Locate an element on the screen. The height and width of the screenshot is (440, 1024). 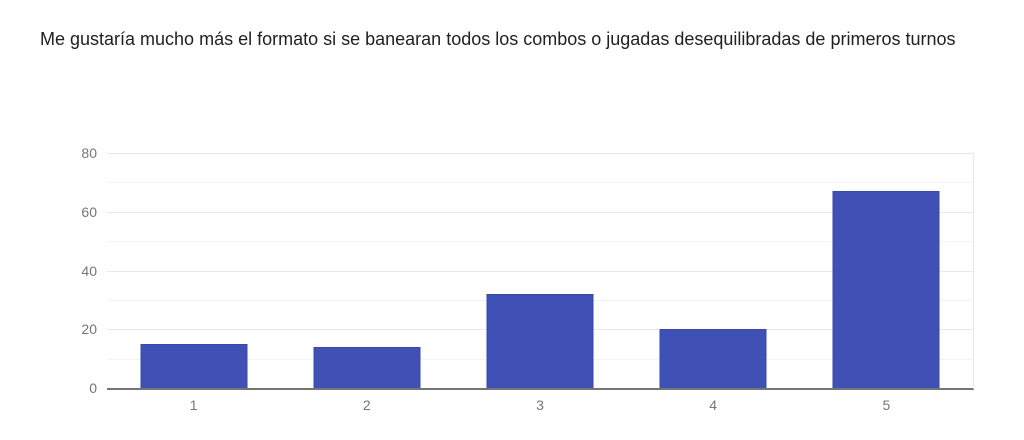
x-axis-labels: 1 2 3 4 5 is located at coordinates (540, 406).